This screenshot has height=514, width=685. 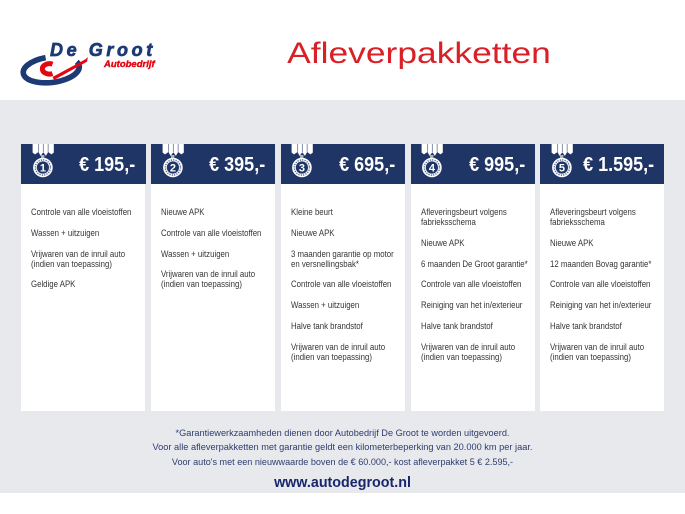 What do you see at coordinates (302, 169) in the screenshot?
I see `svg-text: 3` at bounding box center [302, 169].